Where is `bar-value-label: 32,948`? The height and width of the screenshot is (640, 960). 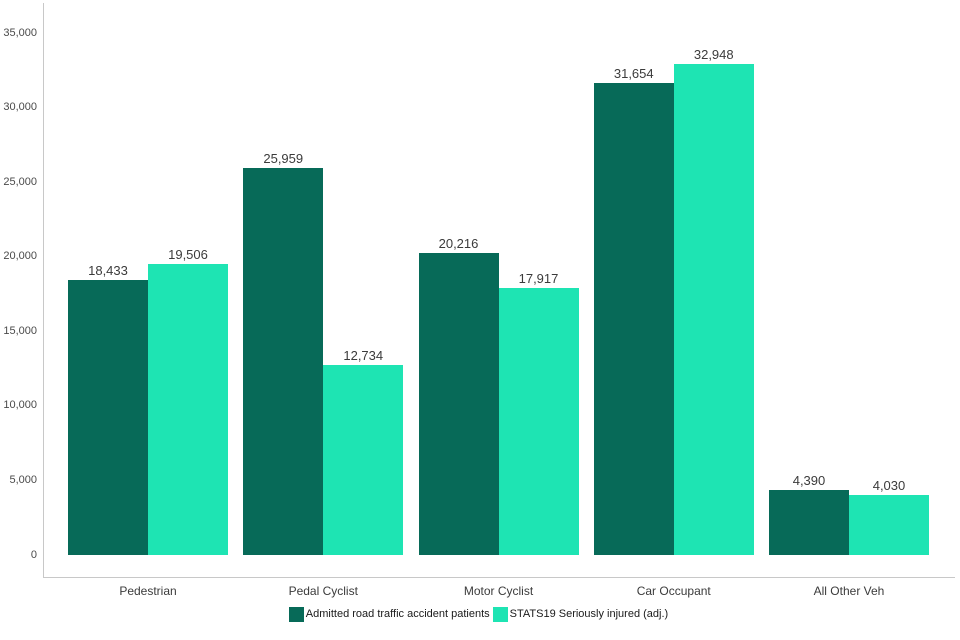 bar-value-label: 32,948 is located at coordinates (713, 54).